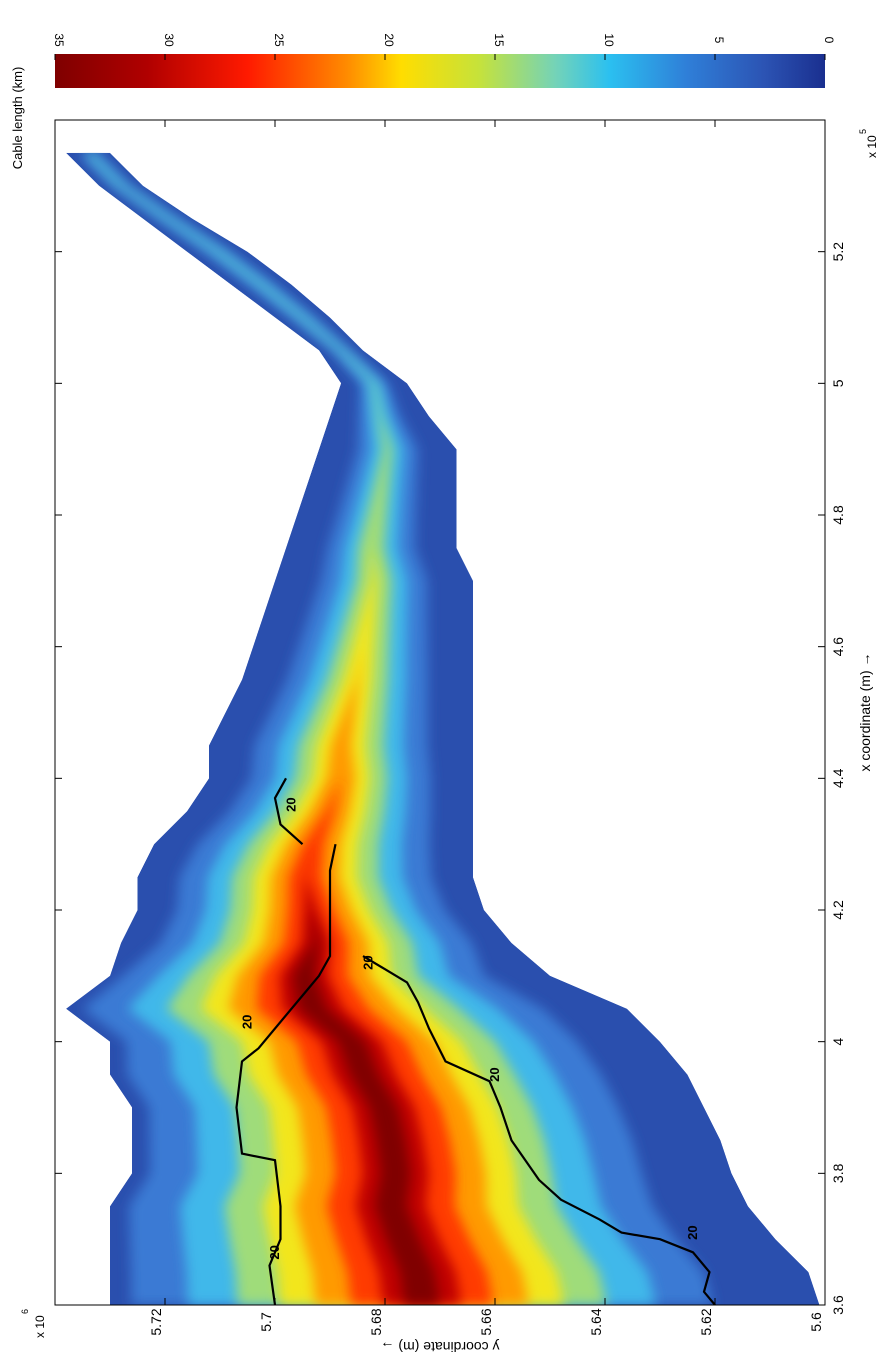  I want to click on contour-line-lower, so click(539, 1130).